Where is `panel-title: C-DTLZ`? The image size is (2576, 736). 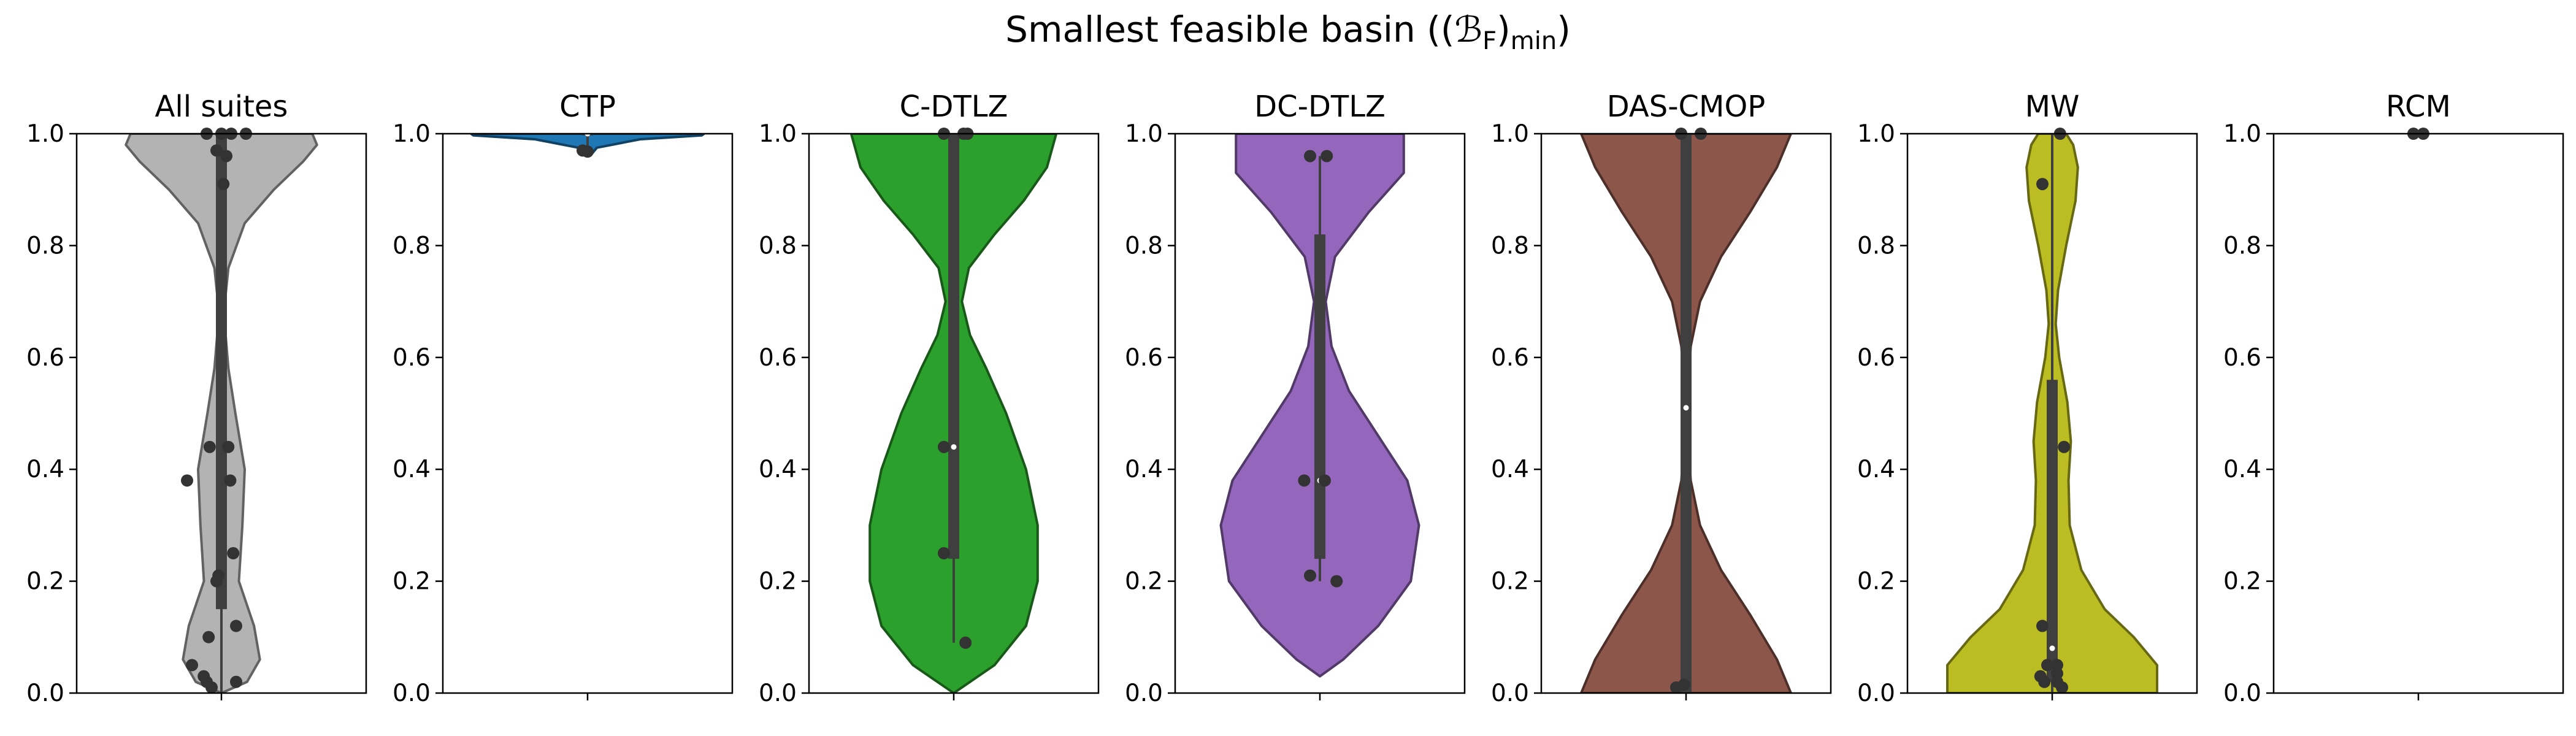
panel-title: C-DTLZ is located at coordinates (954, 107).